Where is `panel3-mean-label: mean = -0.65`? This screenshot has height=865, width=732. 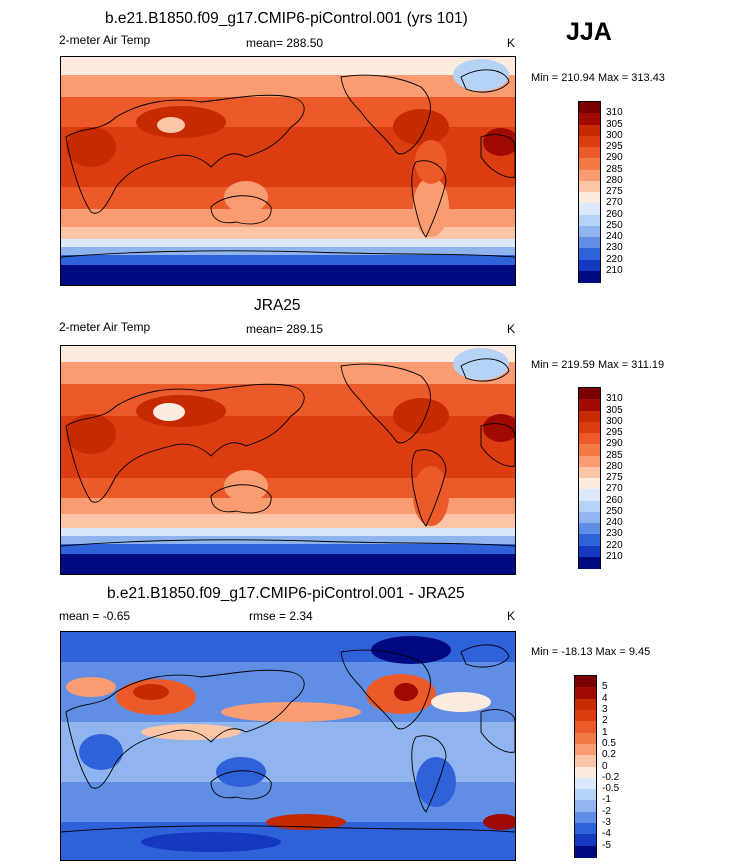
panel3-mean-label: mean = -0.65 is located at coordinates (95, 616).